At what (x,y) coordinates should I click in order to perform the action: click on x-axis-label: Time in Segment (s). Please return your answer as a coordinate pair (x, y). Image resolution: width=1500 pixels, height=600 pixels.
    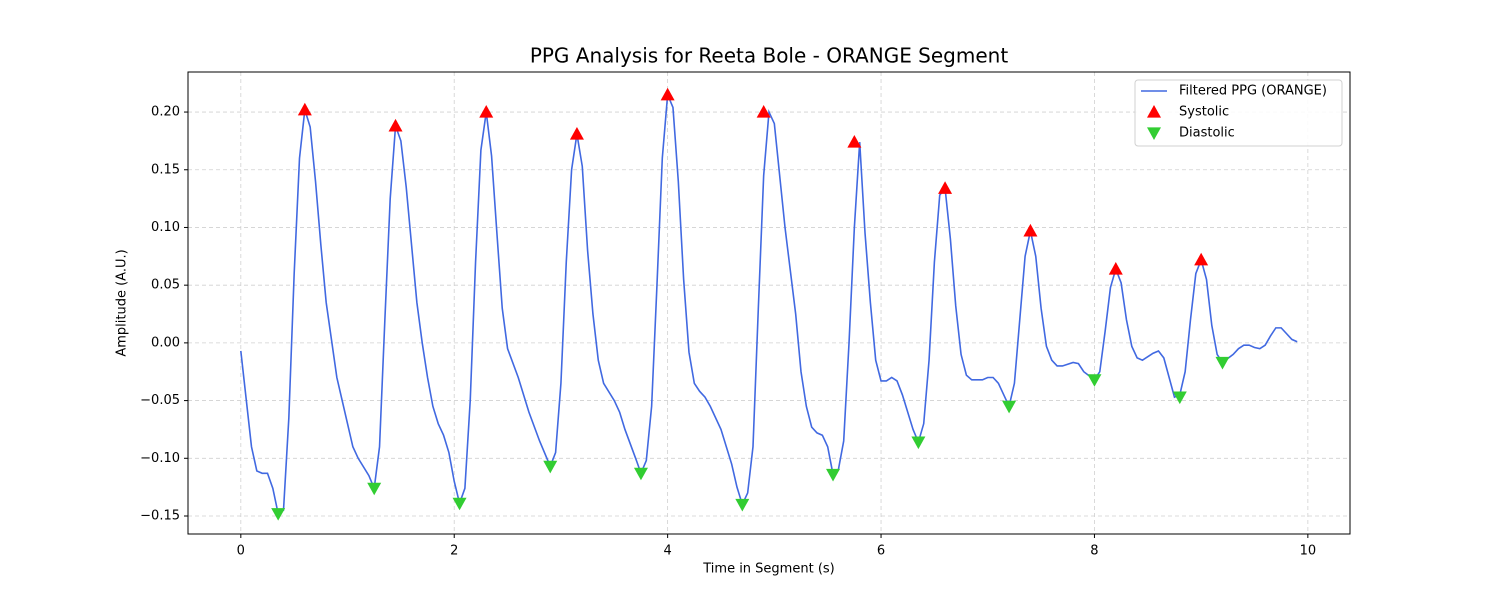
    Looking at the image, I should click on (768, 569).